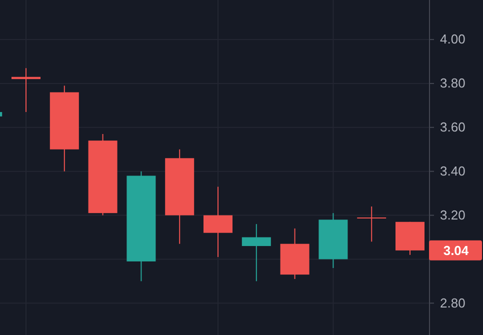 This screenshot has width=483, height=335. What do you see at coordinates (453, 302) in the screenshot?
I see `y-tick-label: 2.80` at bounding box center [453, 302].